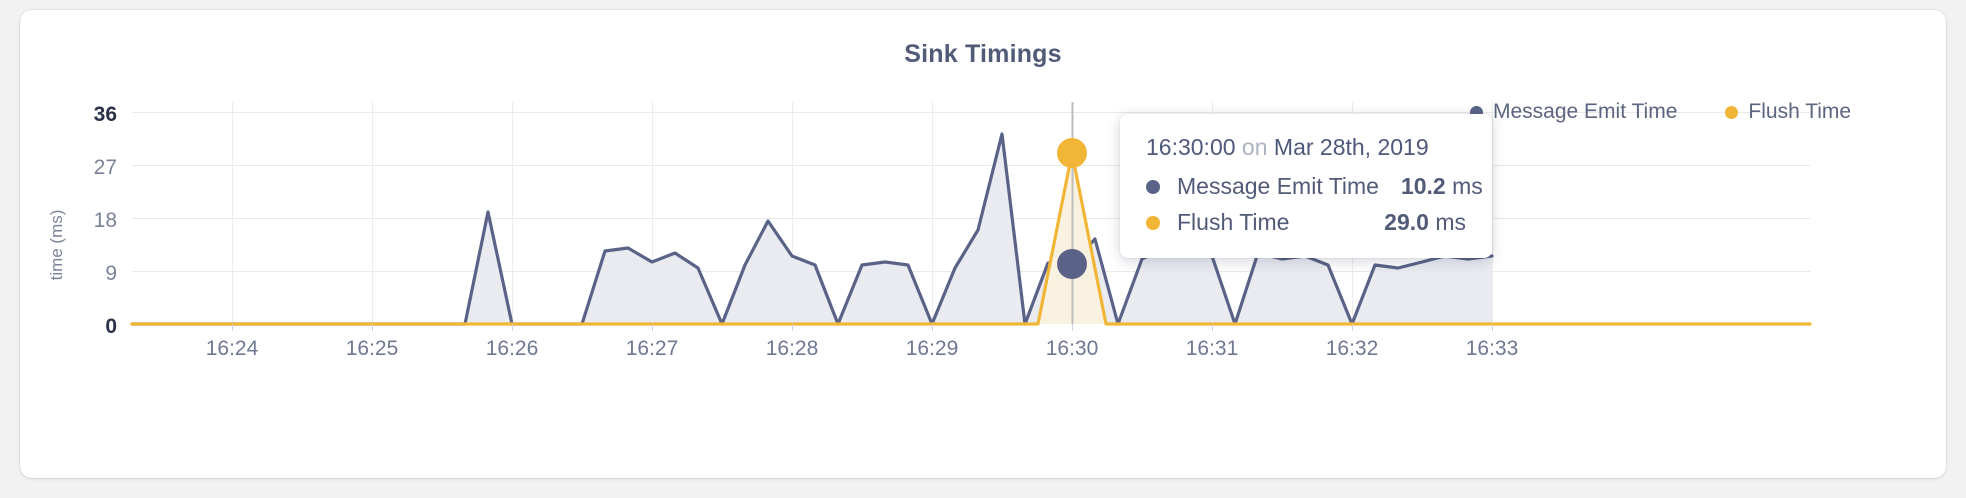 This screenshot has width=1966, height=498. I want to click on tooltip-label-flush: Flush Time, so click(1233, 222).